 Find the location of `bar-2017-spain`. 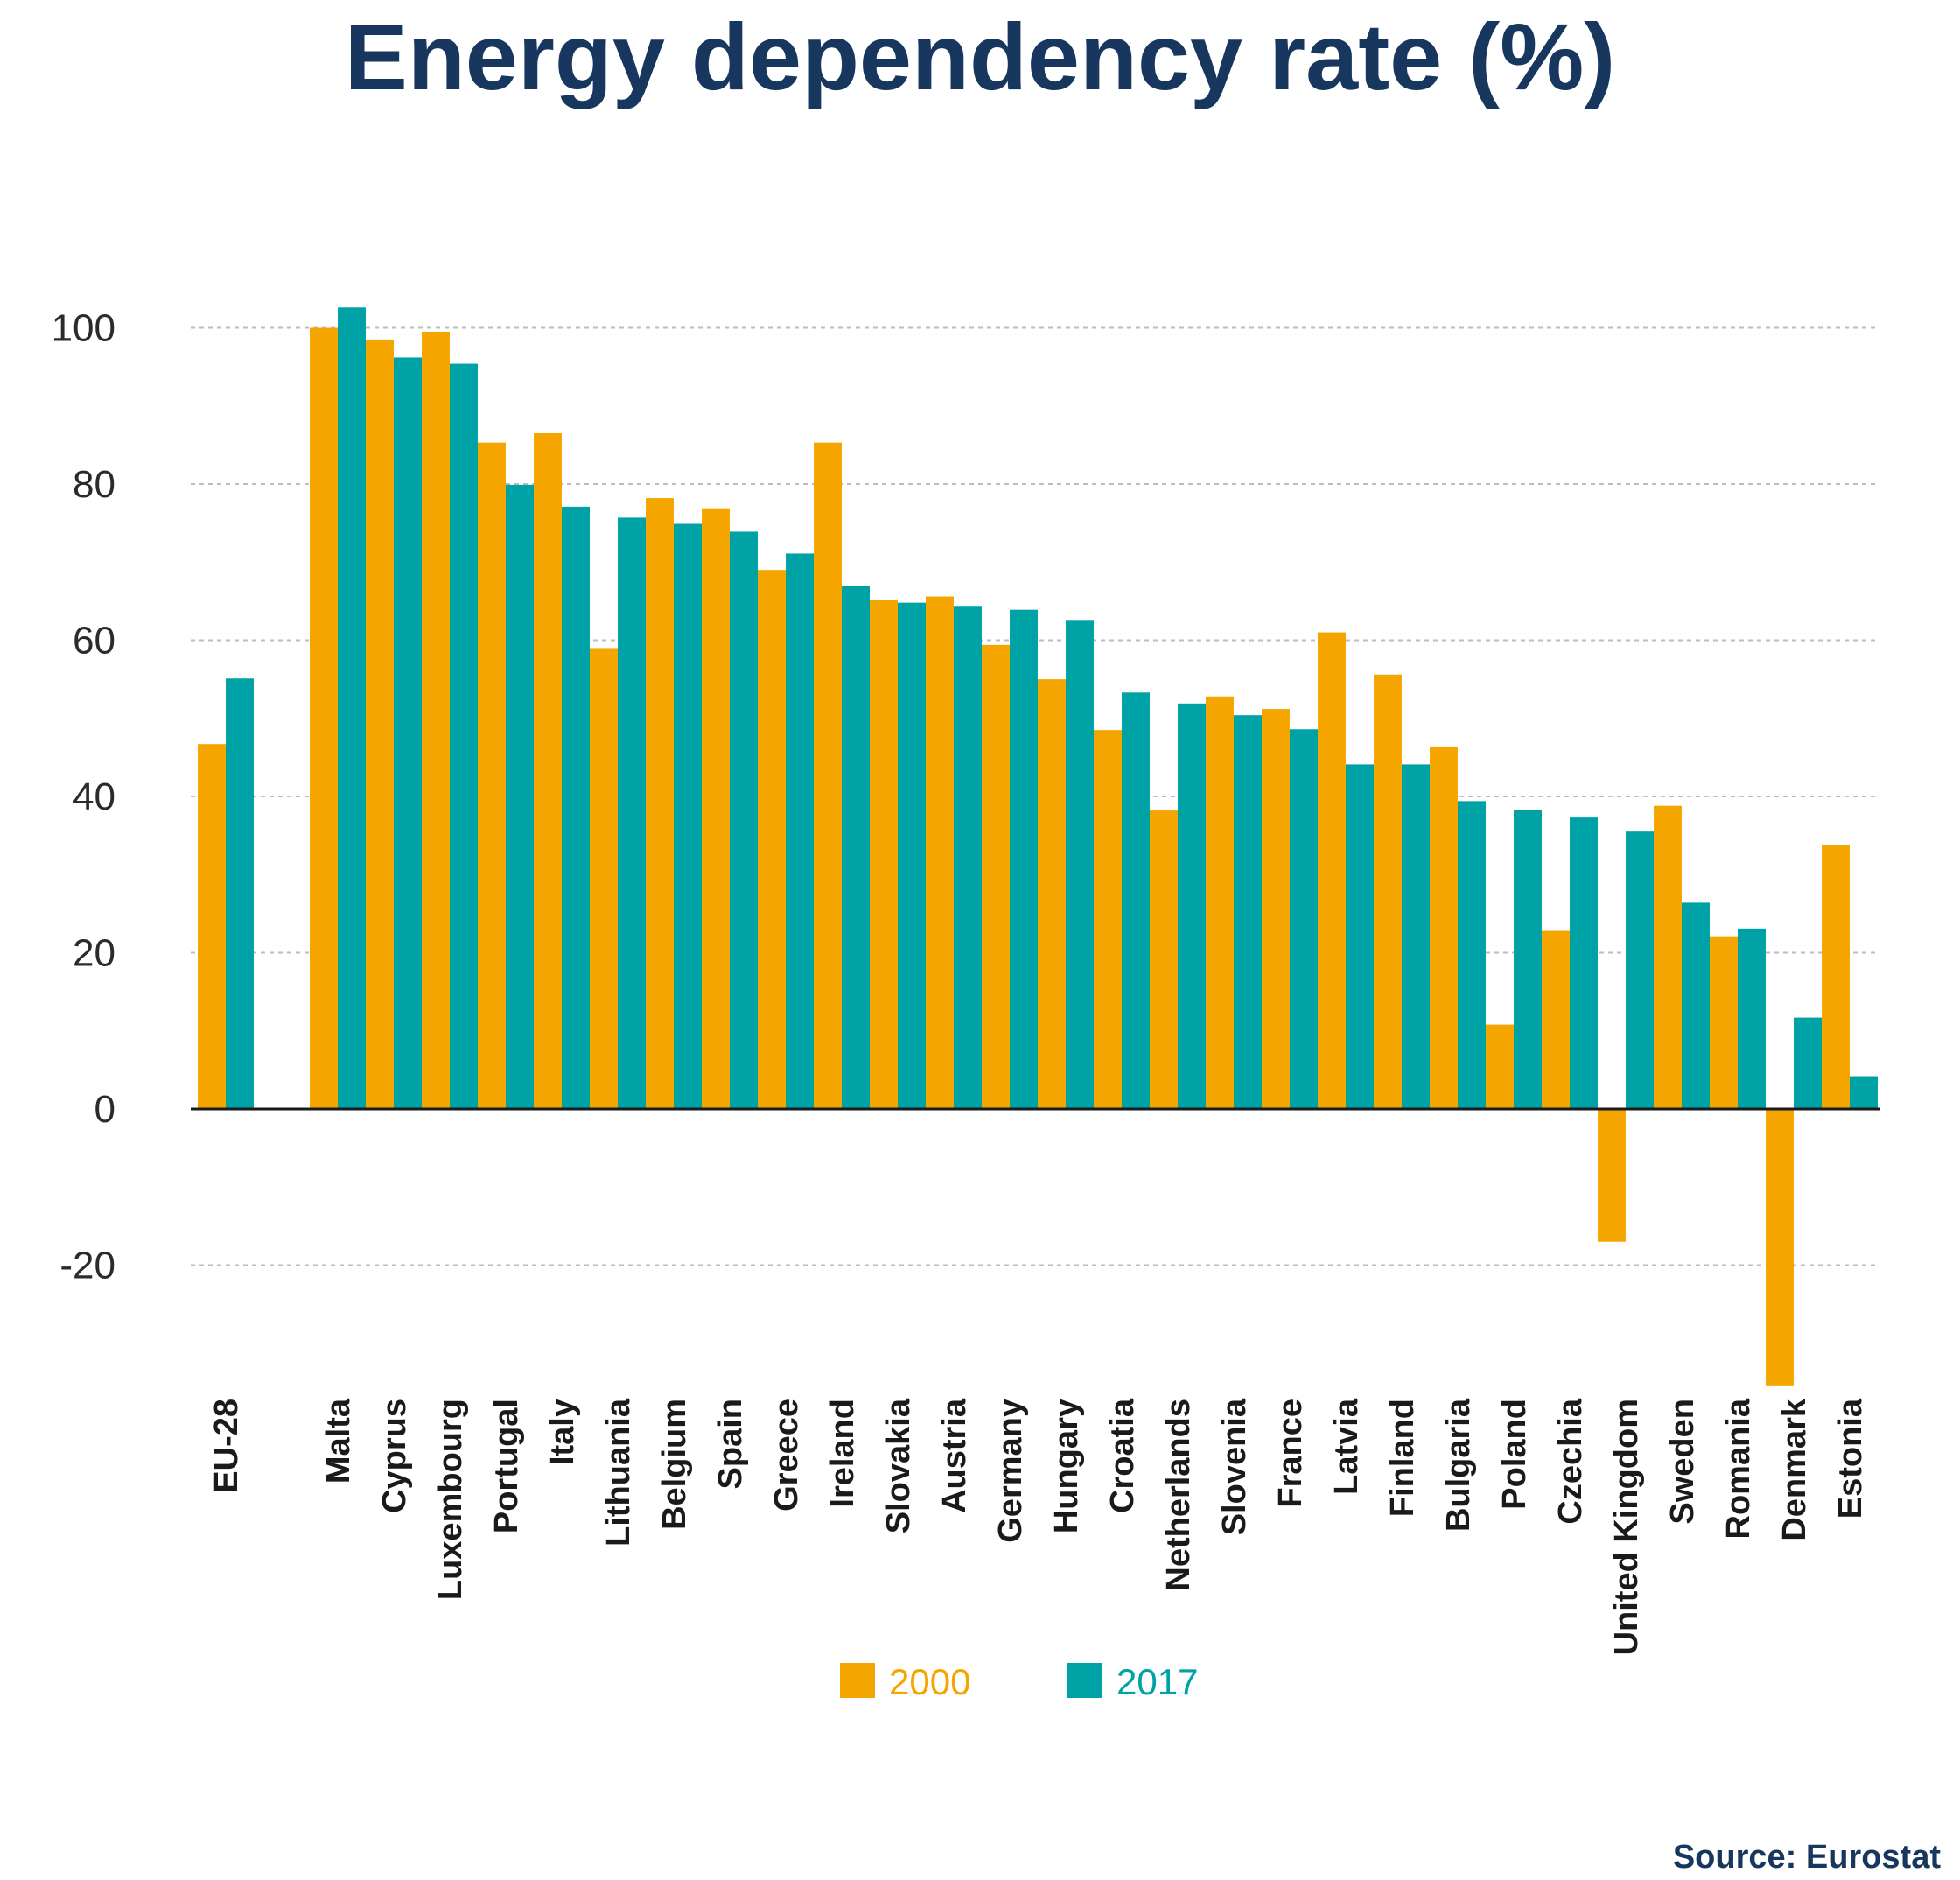

bar-2017-spain is located at coordinates (744, 820).